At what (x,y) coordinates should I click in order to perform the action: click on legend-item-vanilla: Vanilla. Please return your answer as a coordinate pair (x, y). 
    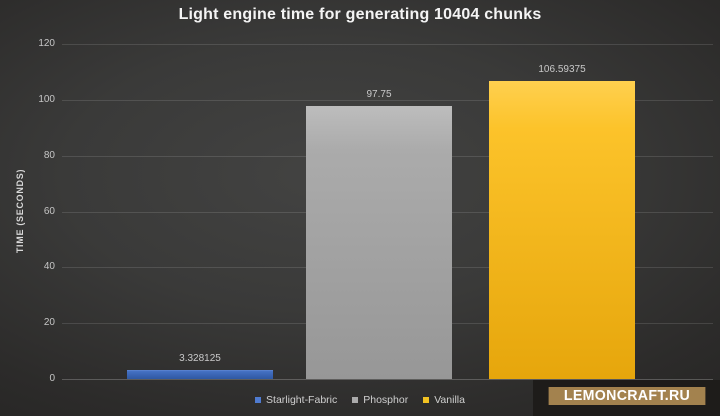
    Looking at the image, I should click on (444, 400).